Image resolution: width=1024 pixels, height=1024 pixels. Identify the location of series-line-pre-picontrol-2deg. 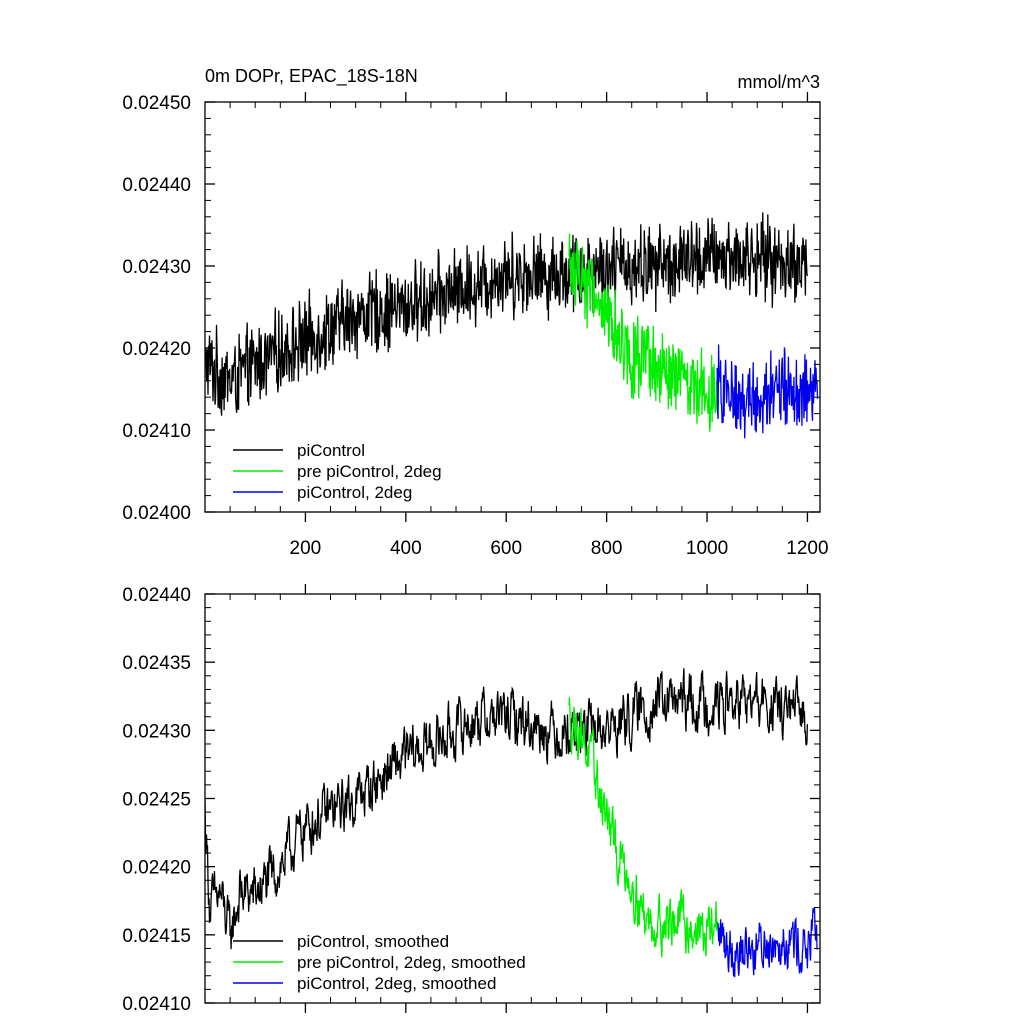
(643, 332).